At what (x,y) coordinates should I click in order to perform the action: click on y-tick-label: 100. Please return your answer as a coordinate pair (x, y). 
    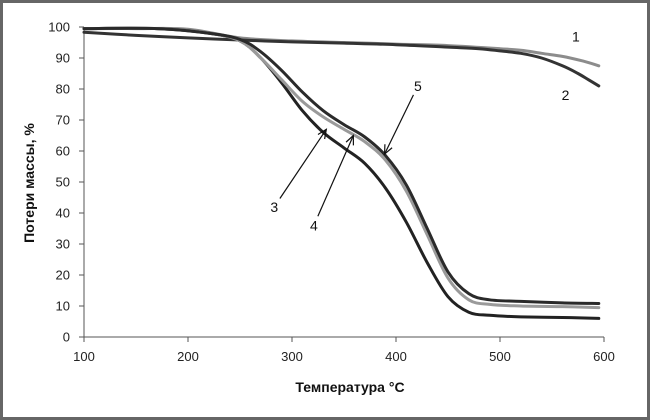
    Looking at the image, I should click on (59, 27).